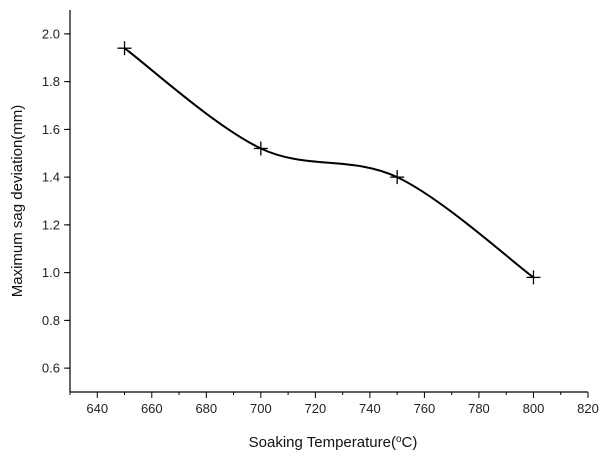  I want to click on y-tick-label: 1.2, so click(51, 224).